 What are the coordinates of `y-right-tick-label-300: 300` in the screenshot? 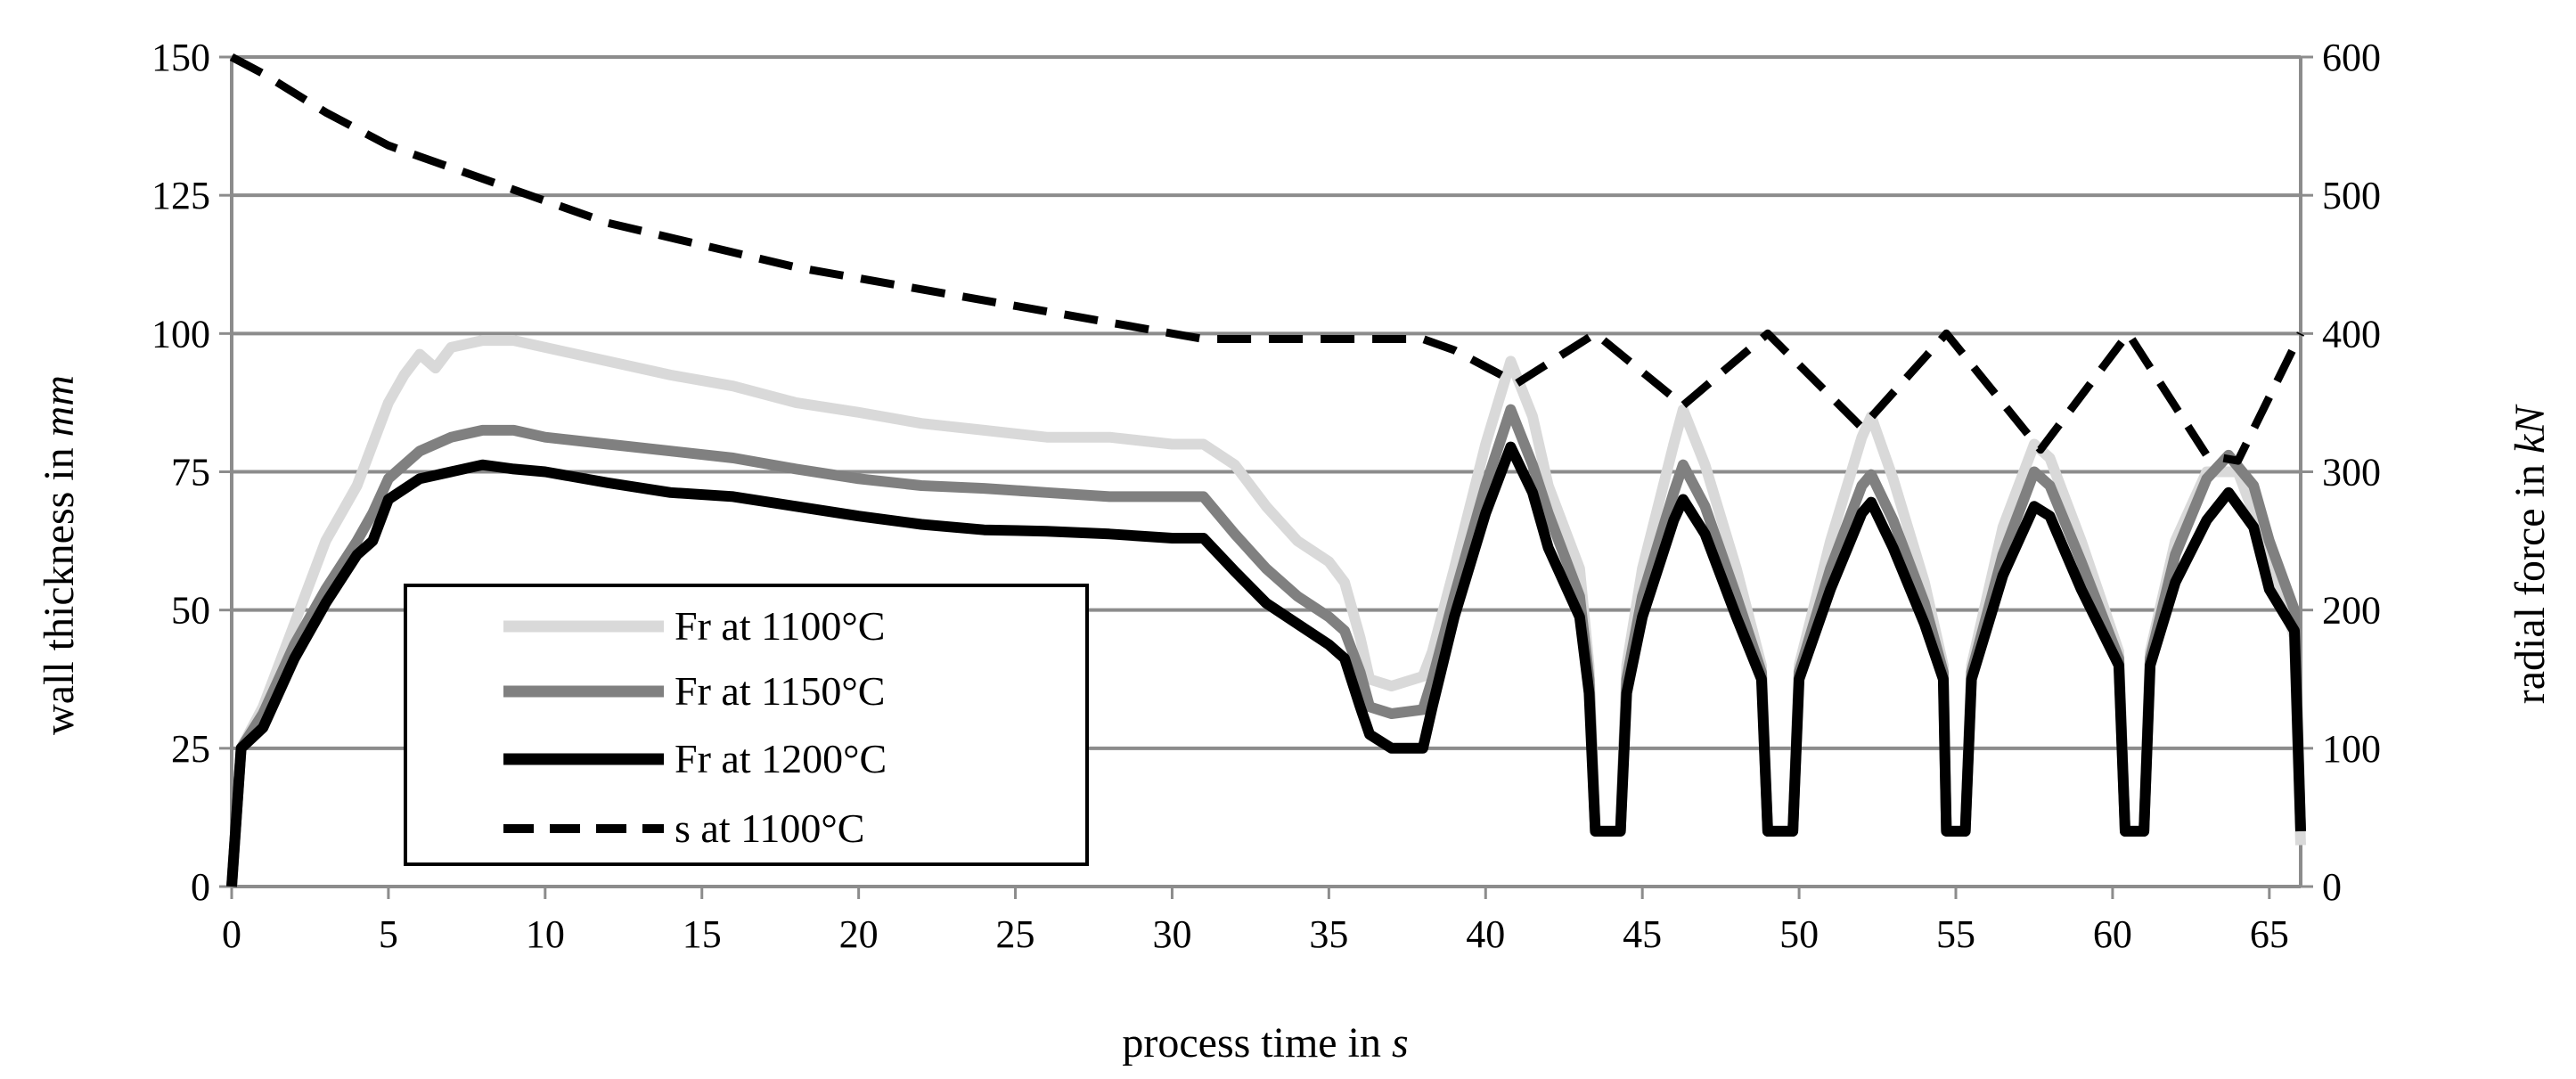 It's located at (2351, 473).